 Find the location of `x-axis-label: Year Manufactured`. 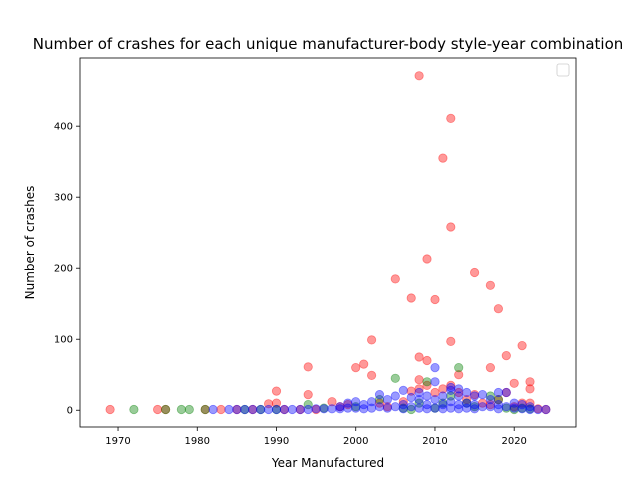

x-axis-label: Year Manufactured is located at coordinates (327, 463).